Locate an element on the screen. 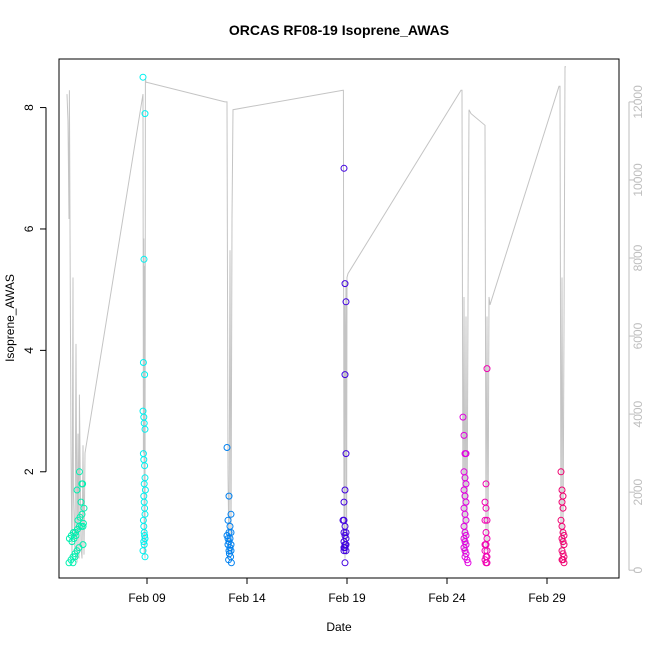 This screenshot has height=650, width=650. series-rf11 is located at coordinates (344, 365).